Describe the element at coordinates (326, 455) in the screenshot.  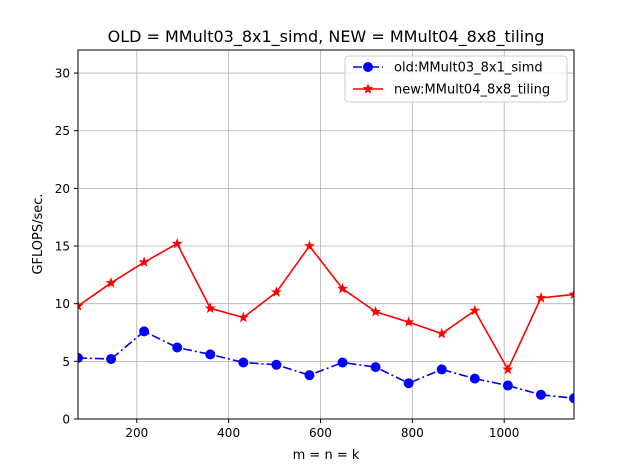
I see `x-axis-label: m = n = k` at that location.